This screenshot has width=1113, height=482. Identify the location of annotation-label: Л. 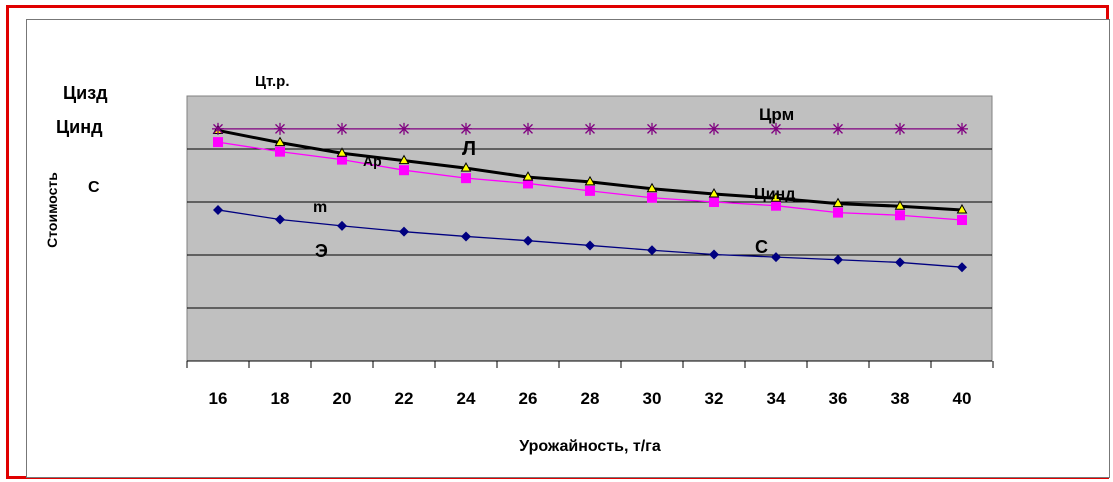
(469, 149).